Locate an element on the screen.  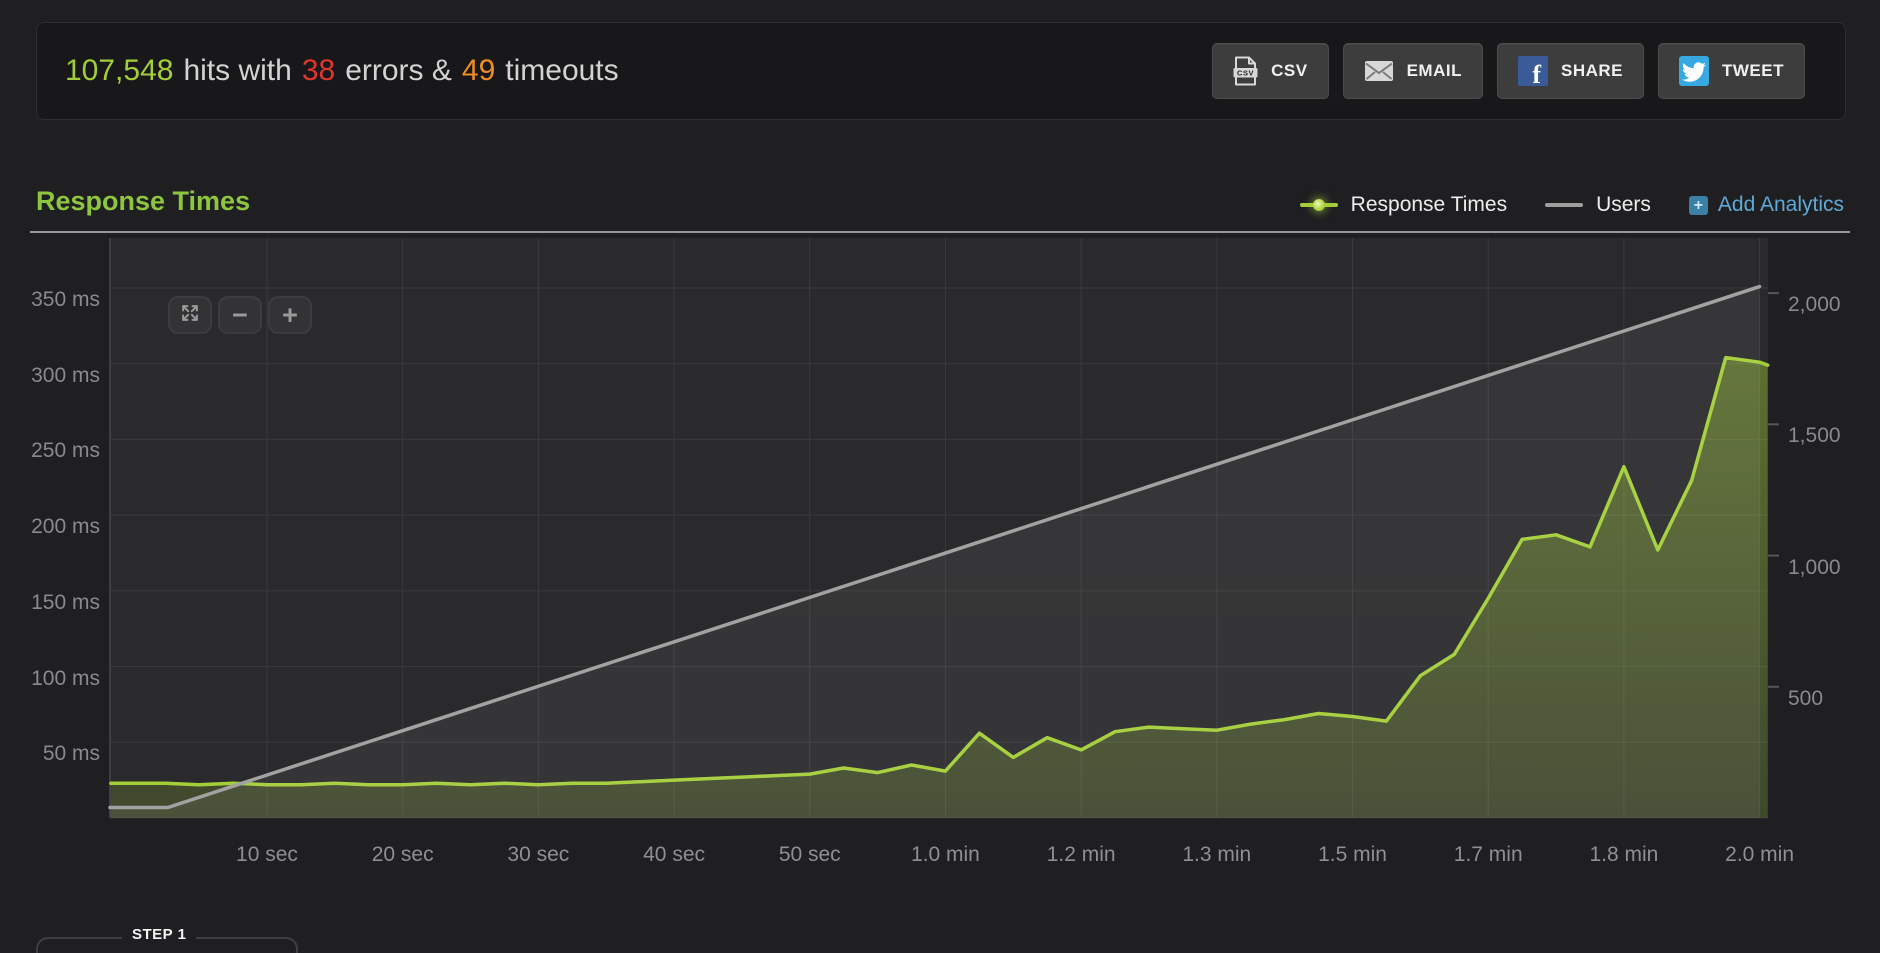
page-title: Response Times is located at coordinates (143, 201).